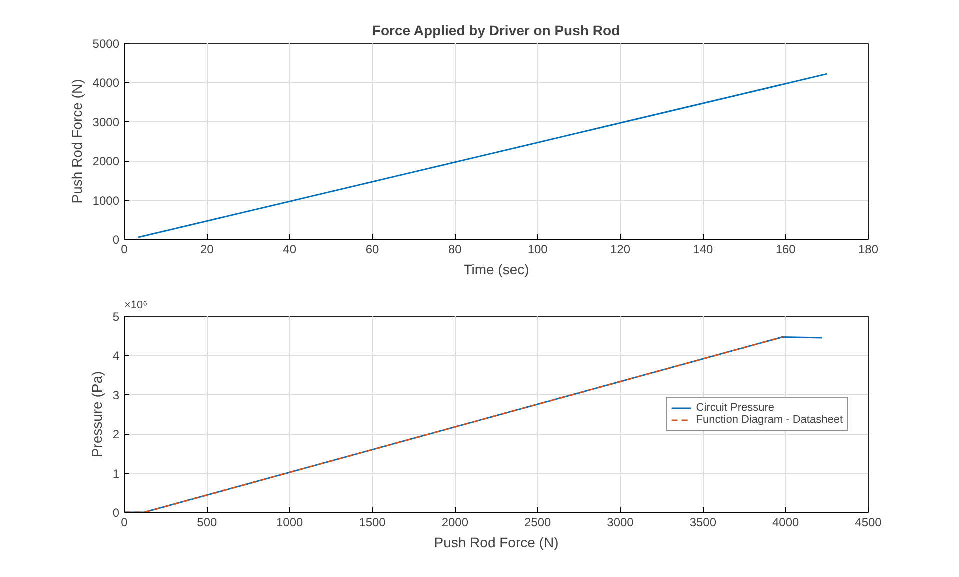 The image size is (959, 577). I want to click on y-axis-title: Push Rod Force (N), so click(76, 141).